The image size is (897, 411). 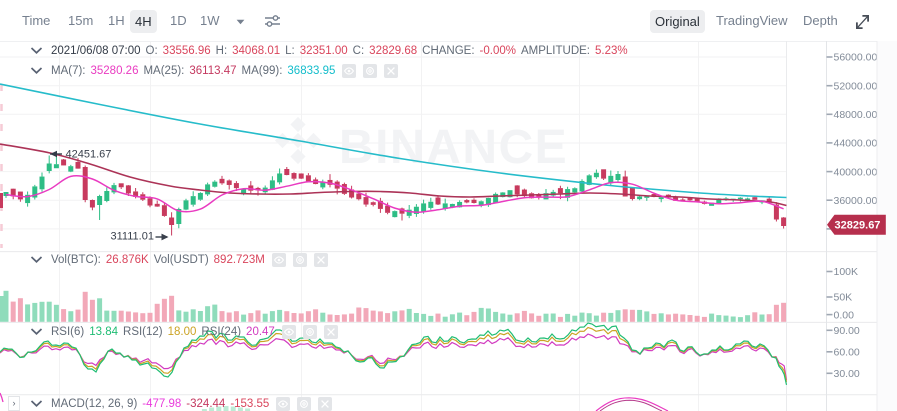 What do you see at coordinates (453, 147) in the screenshot?
I see `svg-text: BINANCE` at bounding box center [453, 147].